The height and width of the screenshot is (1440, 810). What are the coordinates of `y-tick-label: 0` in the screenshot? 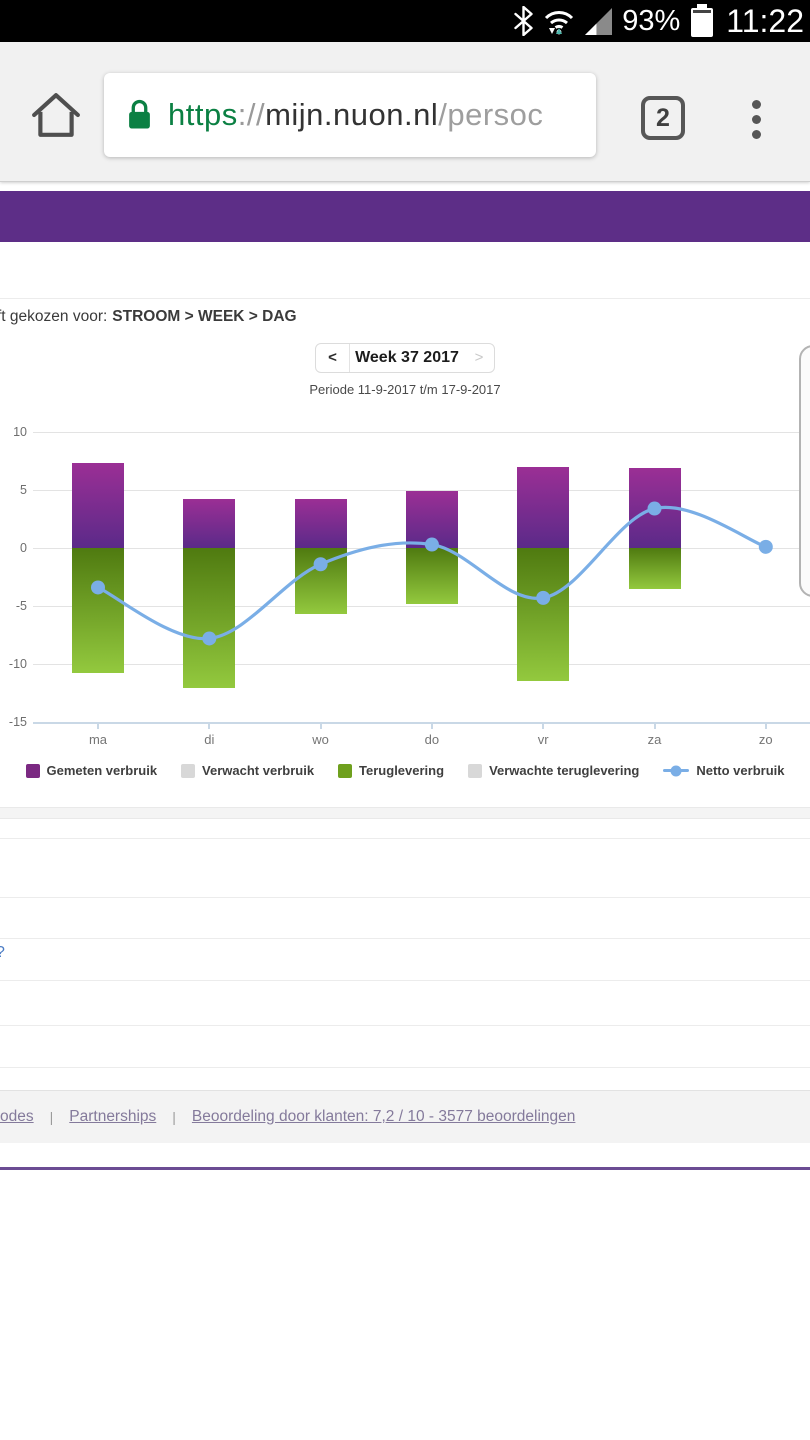 It's located at (23, 548).